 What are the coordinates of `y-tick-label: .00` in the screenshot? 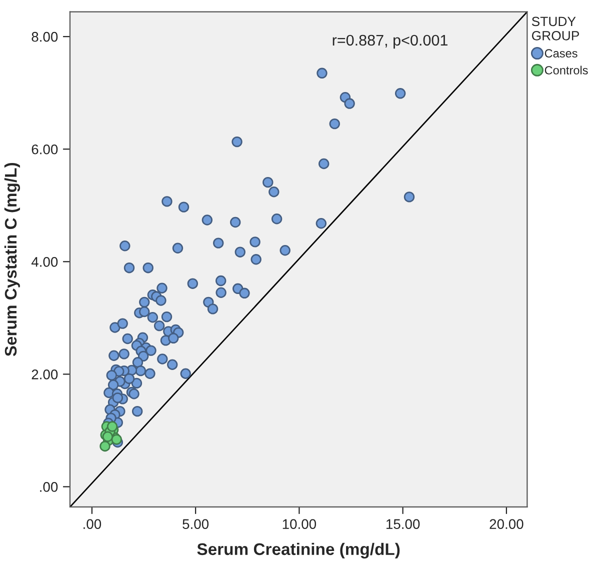 It's located at (49, 487).